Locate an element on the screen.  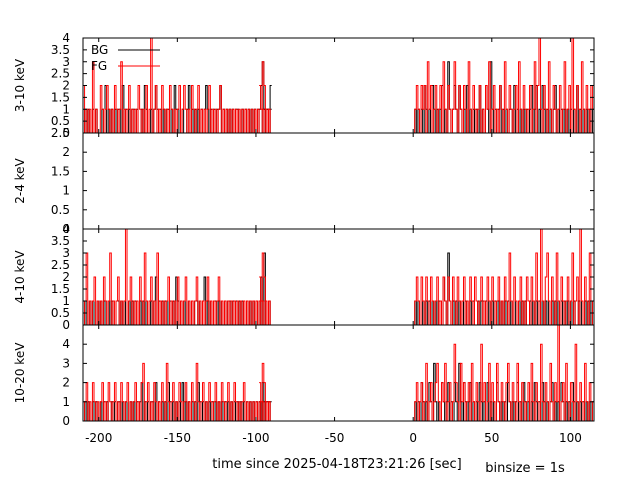
panel-1-ytick-label: 0.5 is located at coordinates (60, 121).